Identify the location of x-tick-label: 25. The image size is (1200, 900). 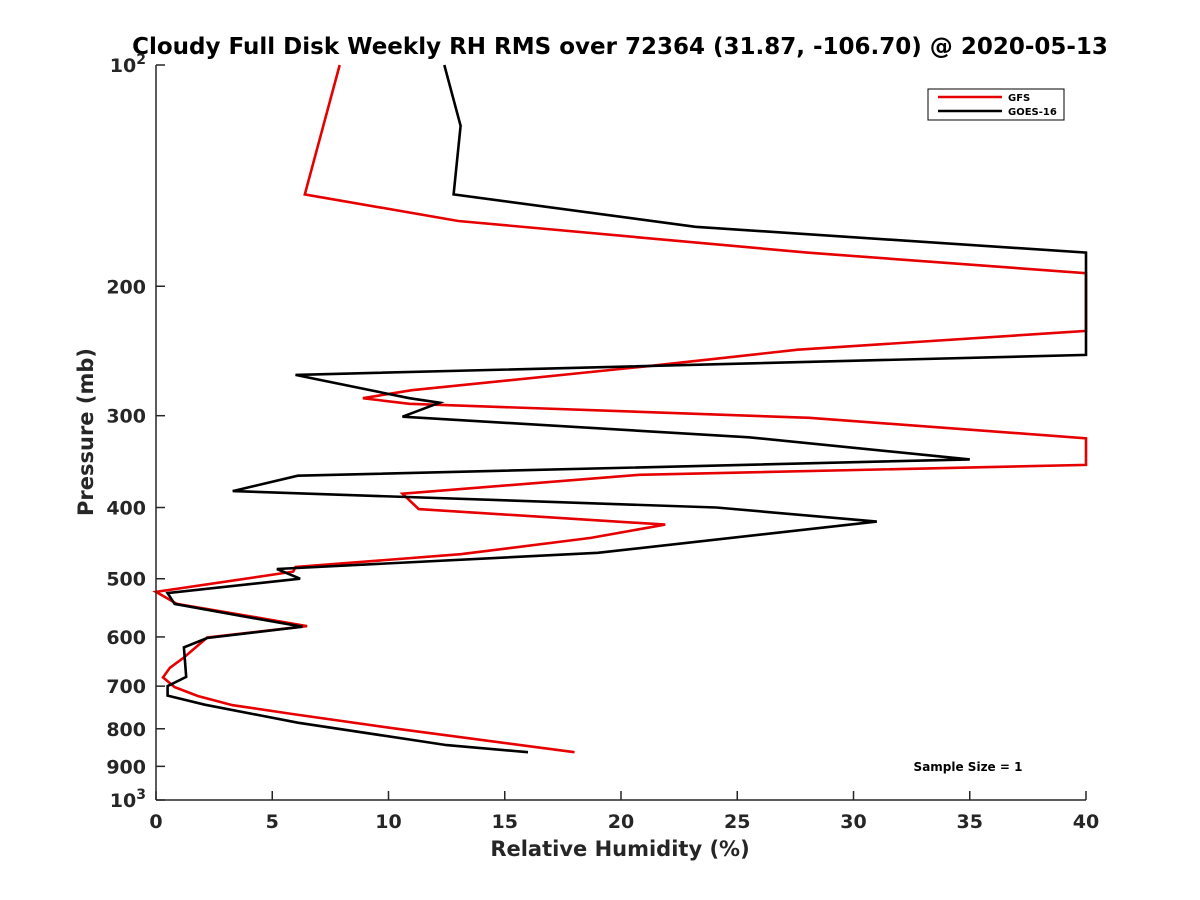
(737, 822).